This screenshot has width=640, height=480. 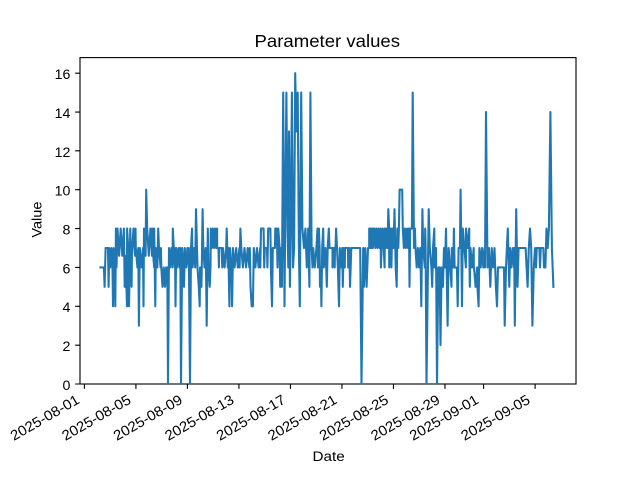 What do you see at coordinates (37, 219) in the screenshot?
I see `svg-text: Value` at bounding box center [37, 219].